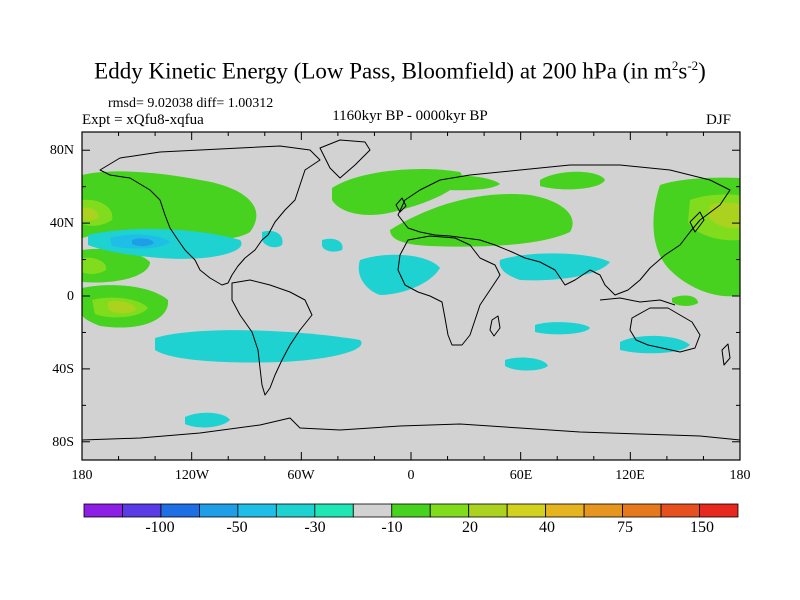 The height and width of the screenshot is (600, 800). I want to click on colorbar-label: -10, so click(392, 527).